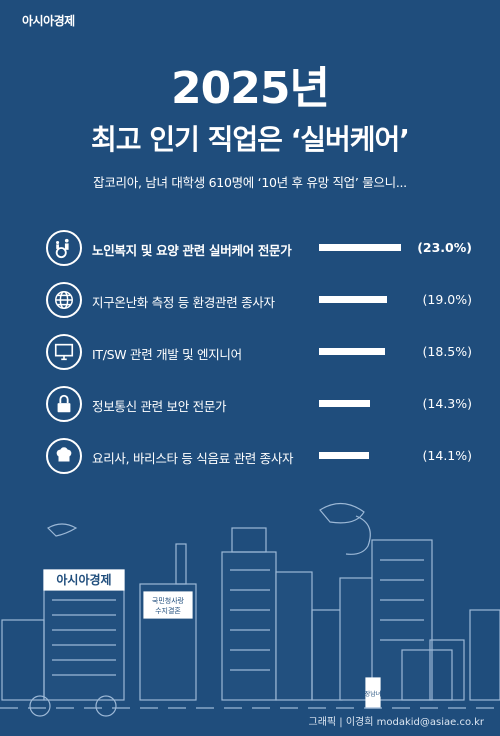 Image resolution: width=500 pixels, height=736 pixels. What do you see at coordinates (83, 579) in the screenshot?
I see `sign-company: 아시아경제` at bounding box center [83, 579].